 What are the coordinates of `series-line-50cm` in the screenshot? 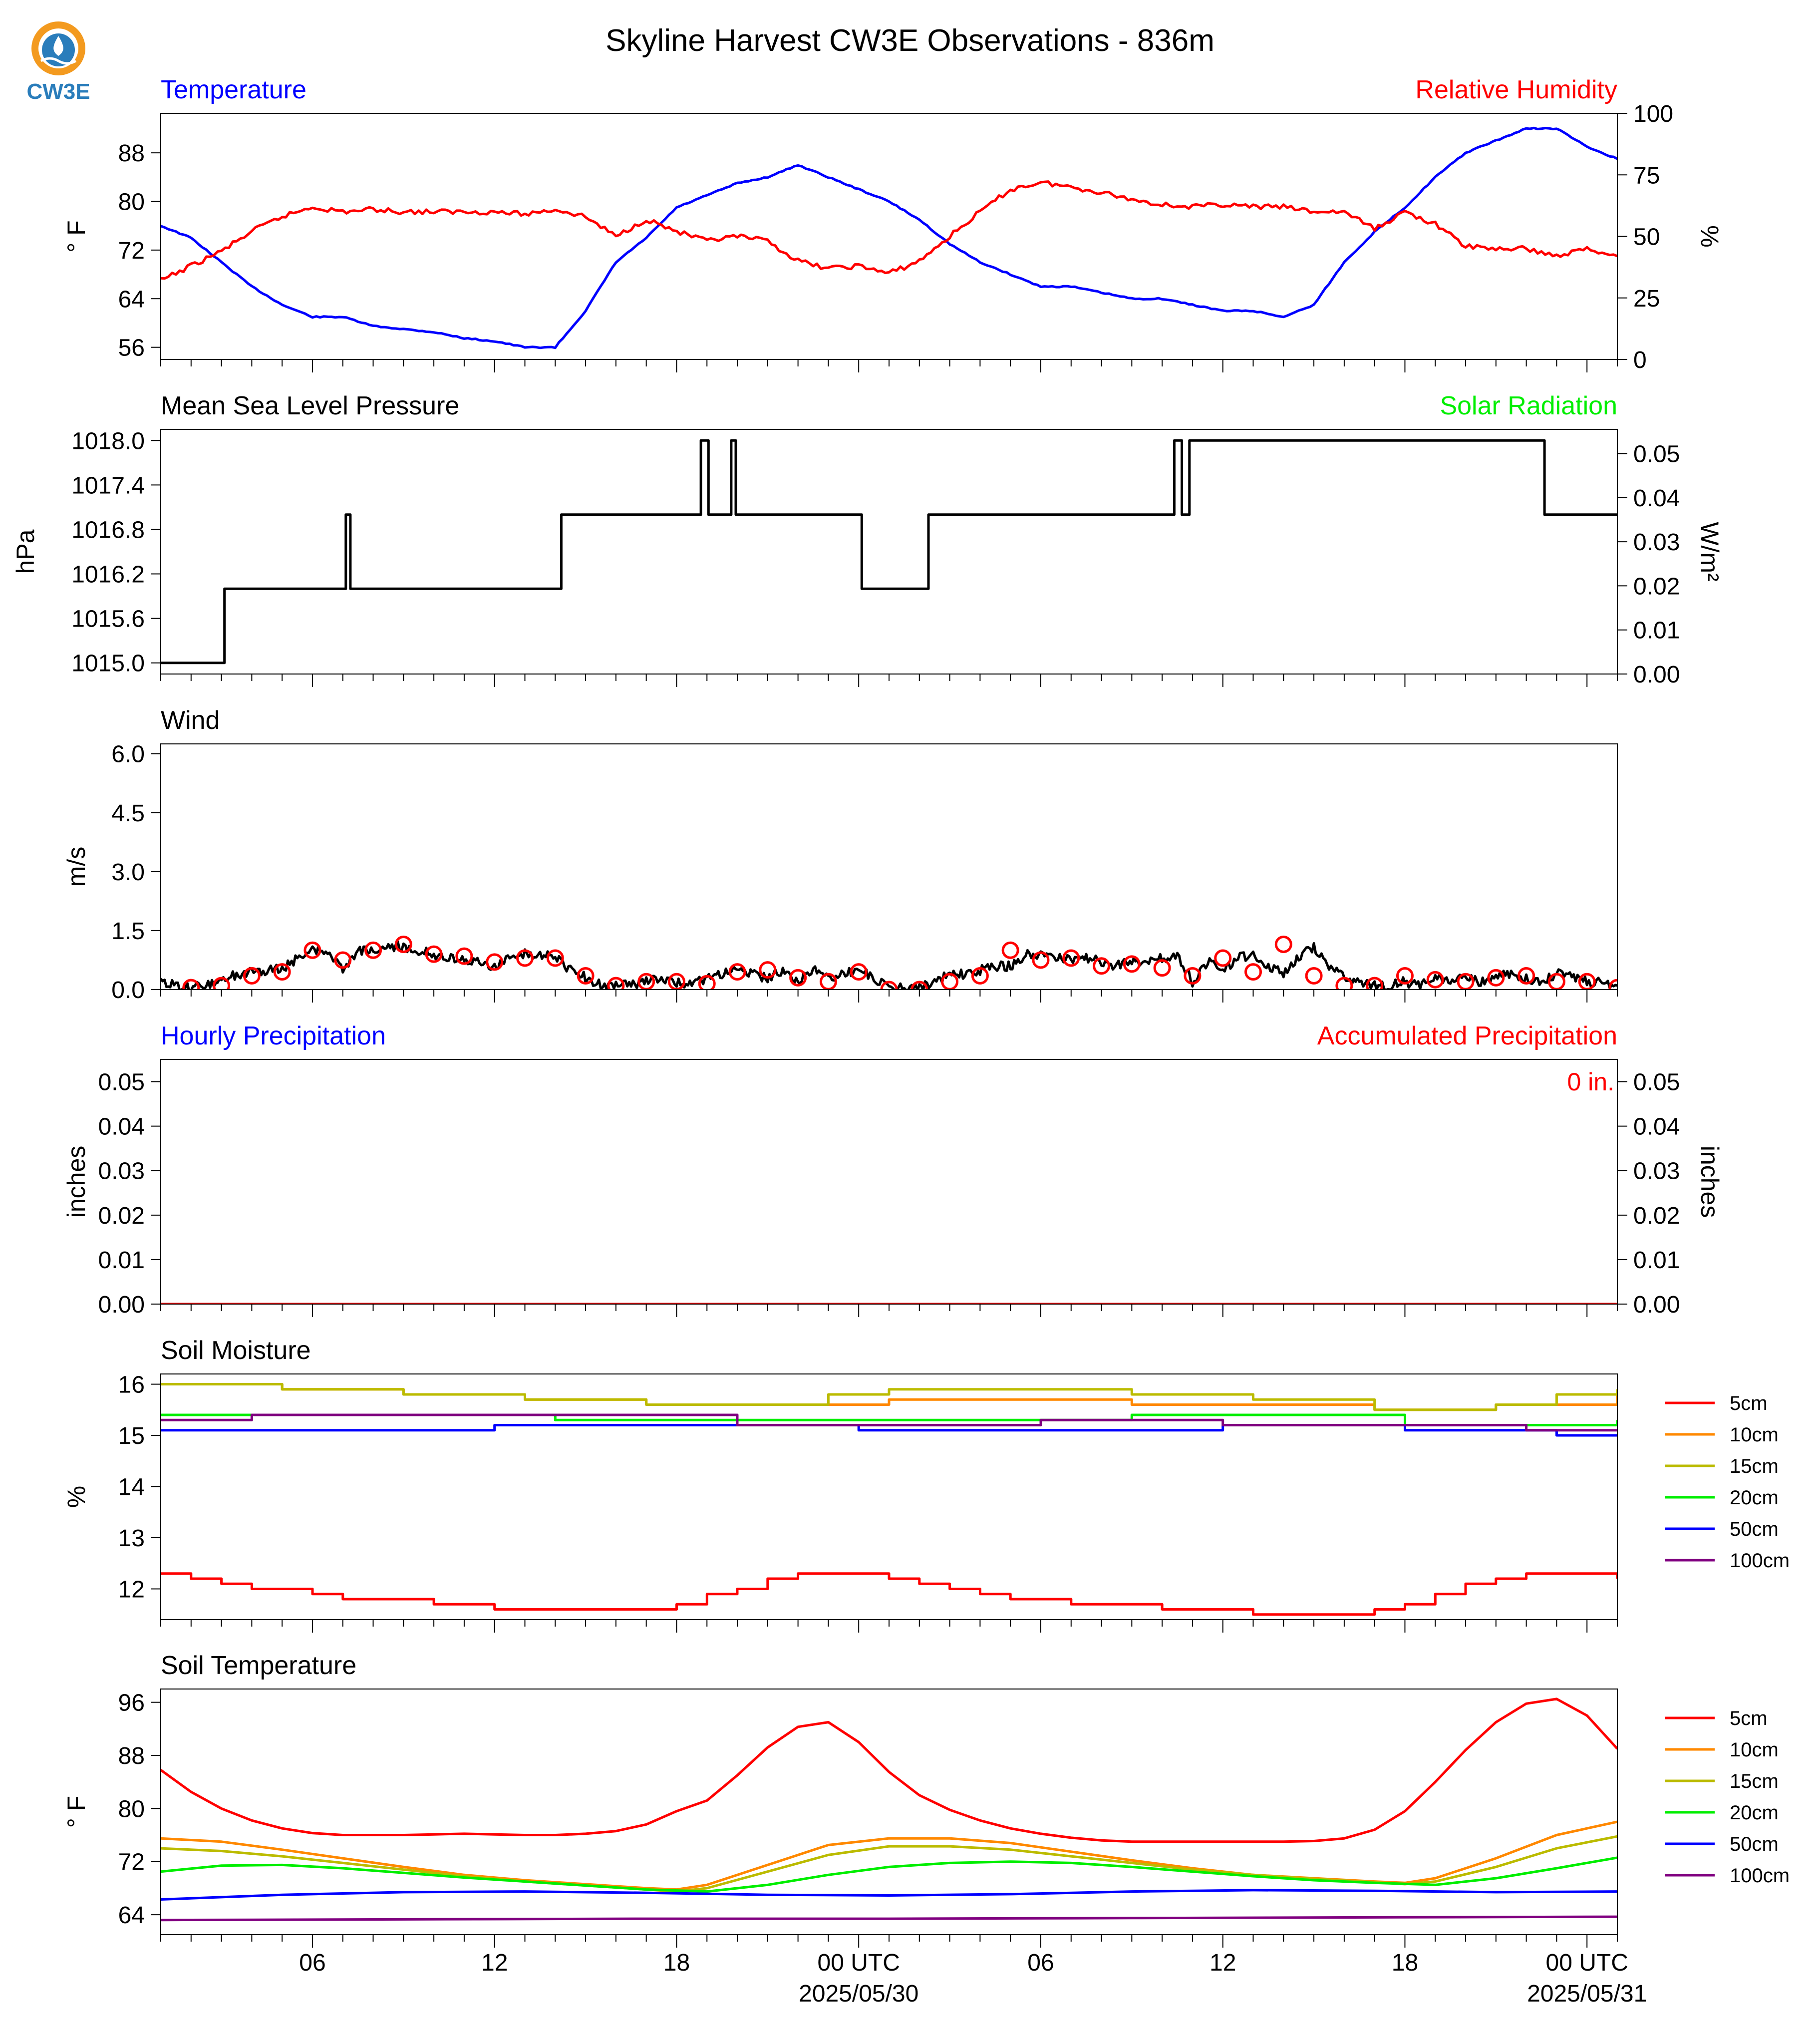 It's located at (889, 1430).